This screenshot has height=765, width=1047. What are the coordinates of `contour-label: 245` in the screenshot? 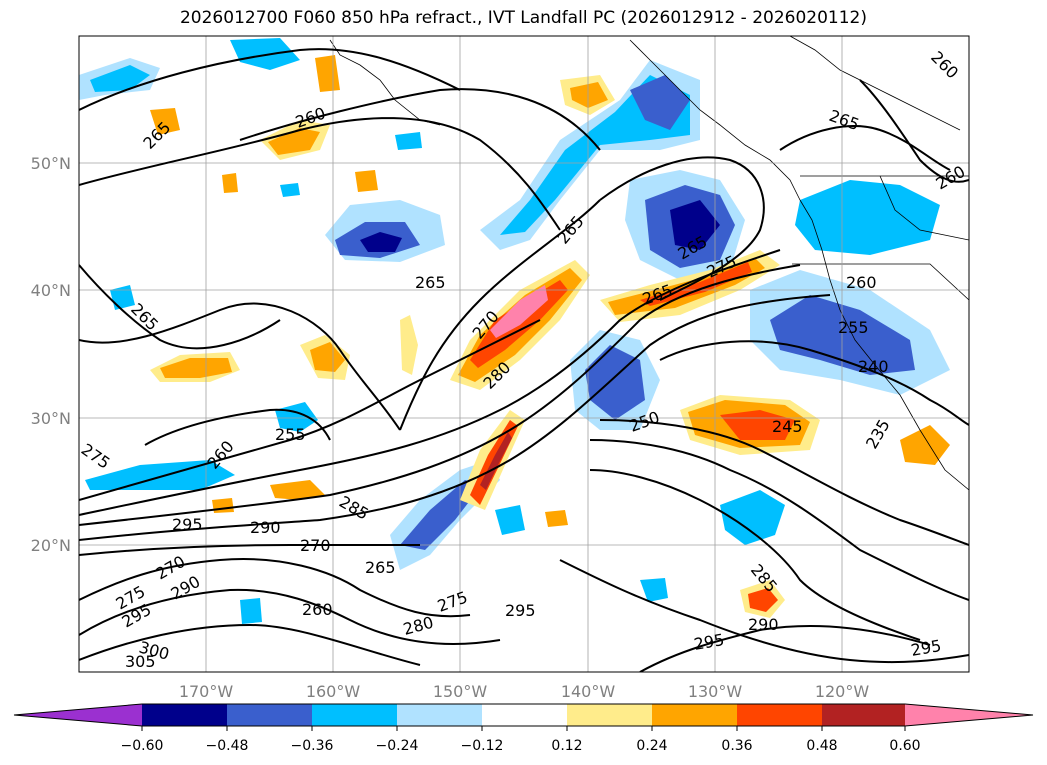 It's located at (787, 426).